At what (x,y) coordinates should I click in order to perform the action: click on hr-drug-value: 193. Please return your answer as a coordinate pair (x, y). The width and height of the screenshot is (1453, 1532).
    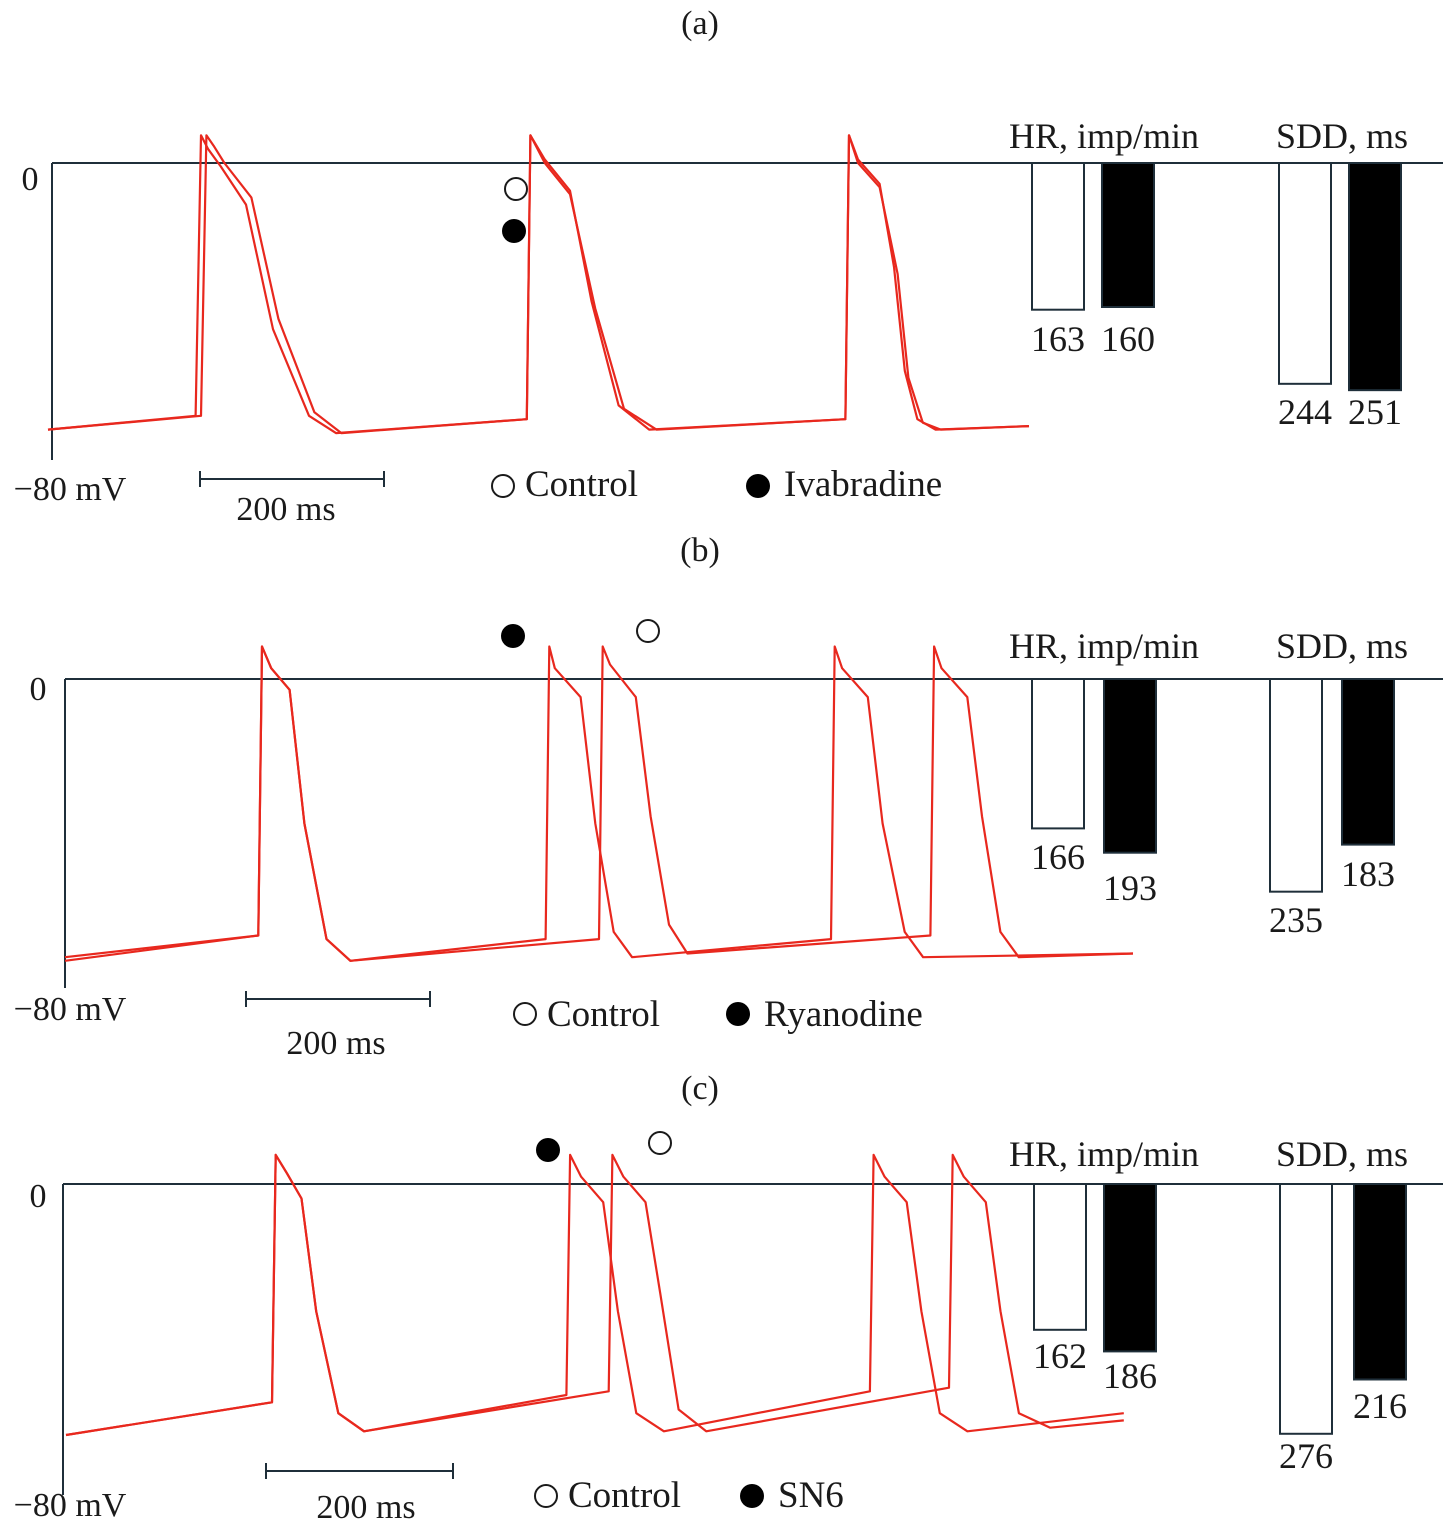
    Looking at the image, I should click on (1130, 888).